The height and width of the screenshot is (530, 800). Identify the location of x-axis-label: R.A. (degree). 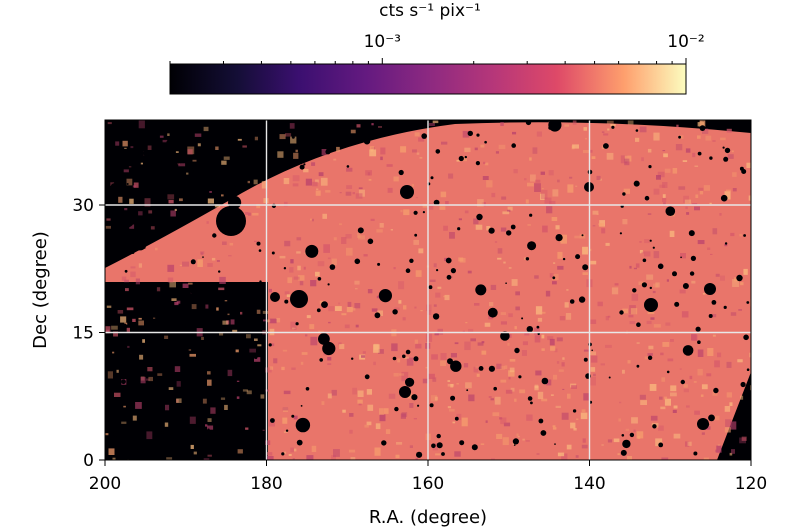
(428, 517).